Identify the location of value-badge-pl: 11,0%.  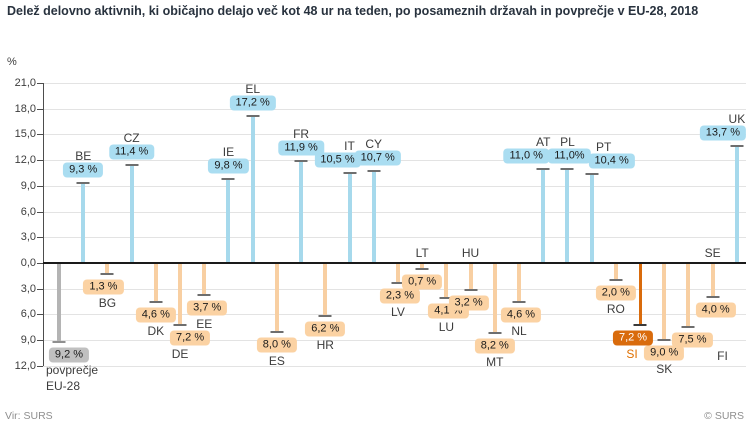
(569, 156).